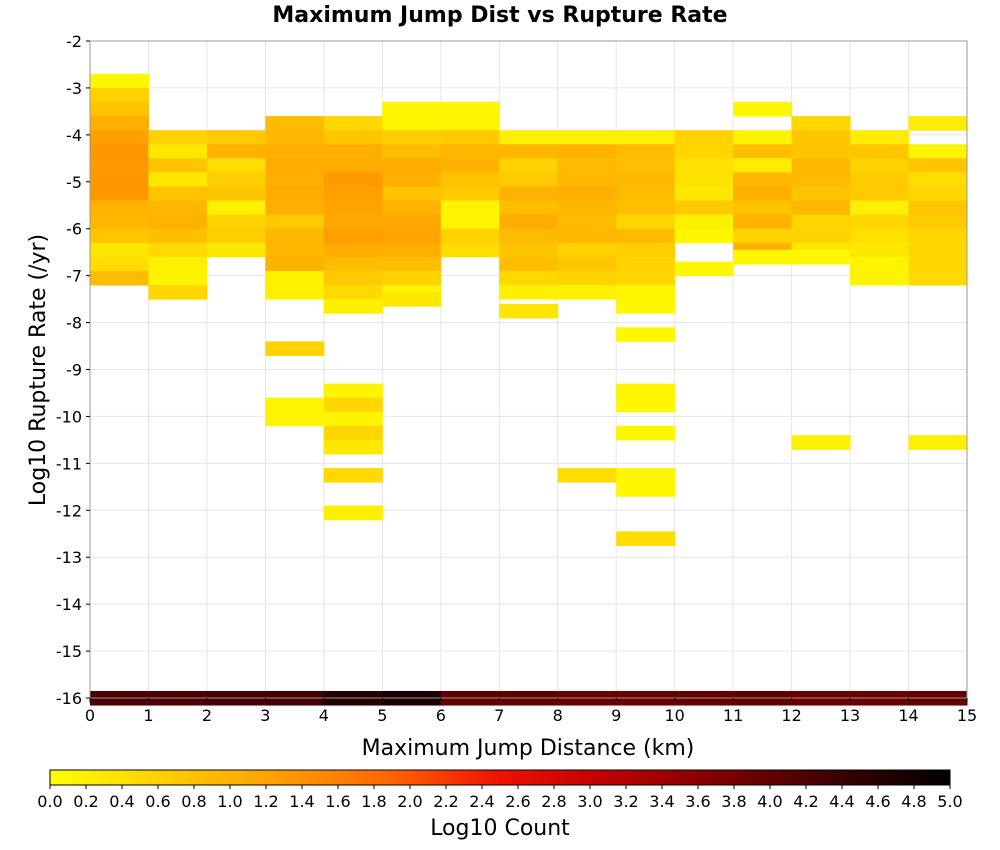 The width and height of the screenshot is (1000, 850). I want to click on colorbar, so click(500, 777).